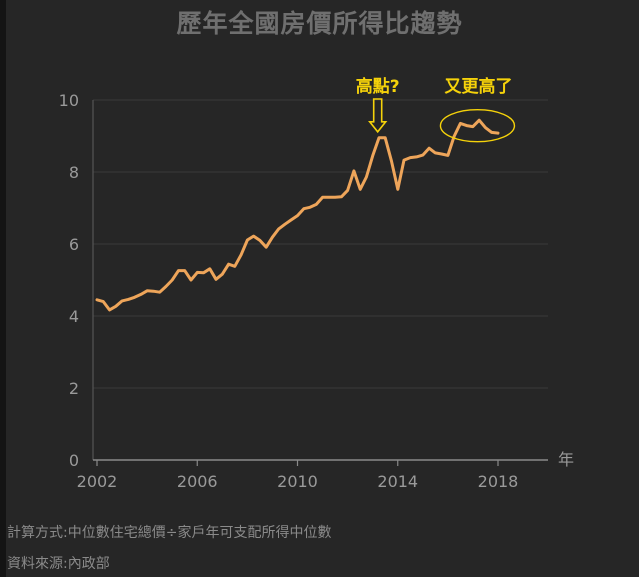 This screenshot has width=639, height=577. What do you see at coordinates (97, 481) in the screenshot?
I see `x-tick-label: 2002` at bounding box center [97, 481].